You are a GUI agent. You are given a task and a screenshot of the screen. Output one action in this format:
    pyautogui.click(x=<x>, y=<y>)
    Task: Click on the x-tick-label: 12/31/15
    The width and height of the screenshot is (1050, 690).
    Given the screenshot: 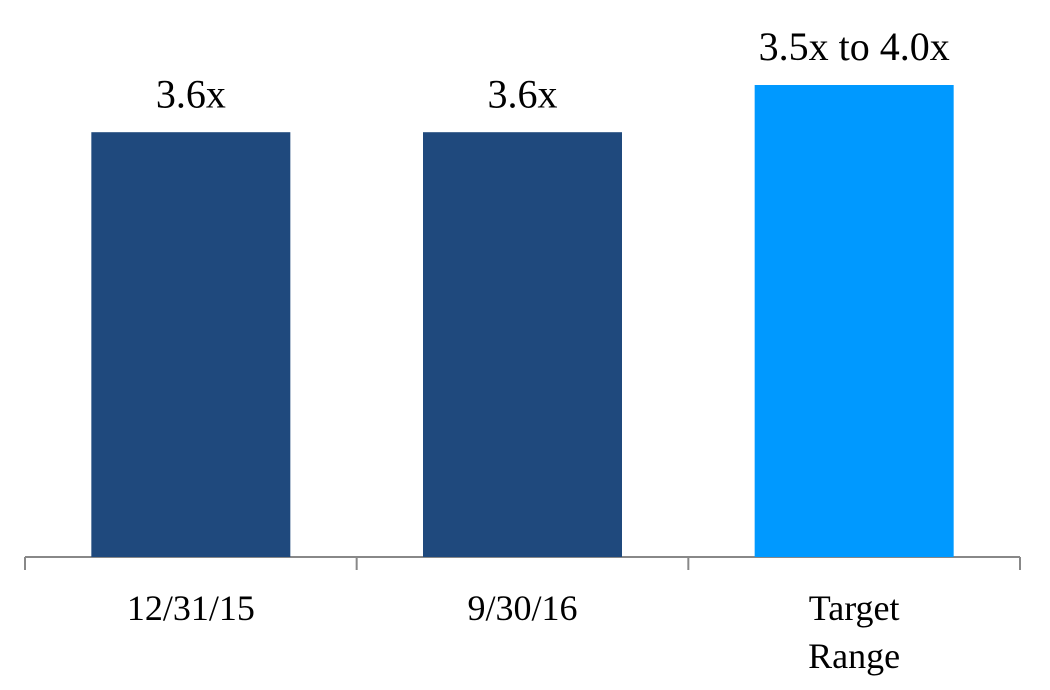 What is the action you would take?
    pyautogui.click(x=190, y=608)
    